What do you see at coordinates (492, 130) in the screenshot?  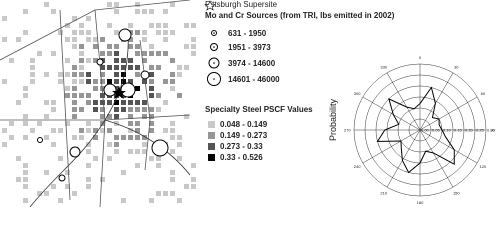 I see `theta-tick-label: 90` at bounding box center [492, 130].